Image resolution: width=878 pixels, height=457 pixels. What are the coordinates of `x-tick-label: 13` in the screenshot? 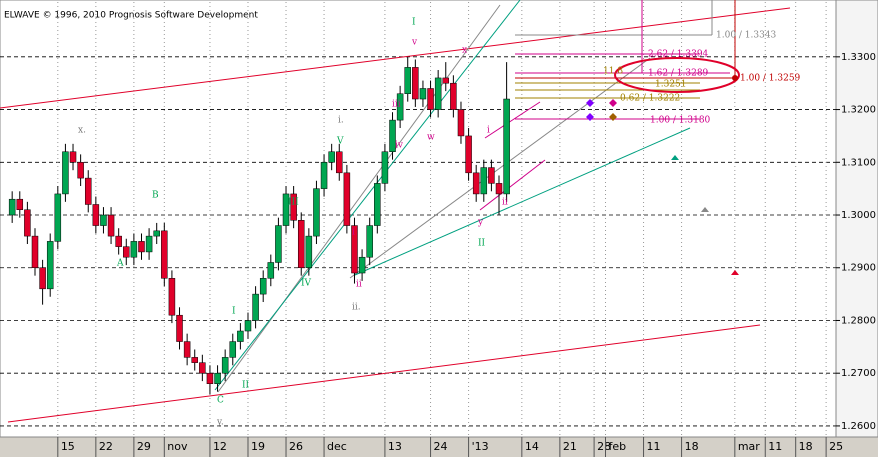 It's located at (395, 446).